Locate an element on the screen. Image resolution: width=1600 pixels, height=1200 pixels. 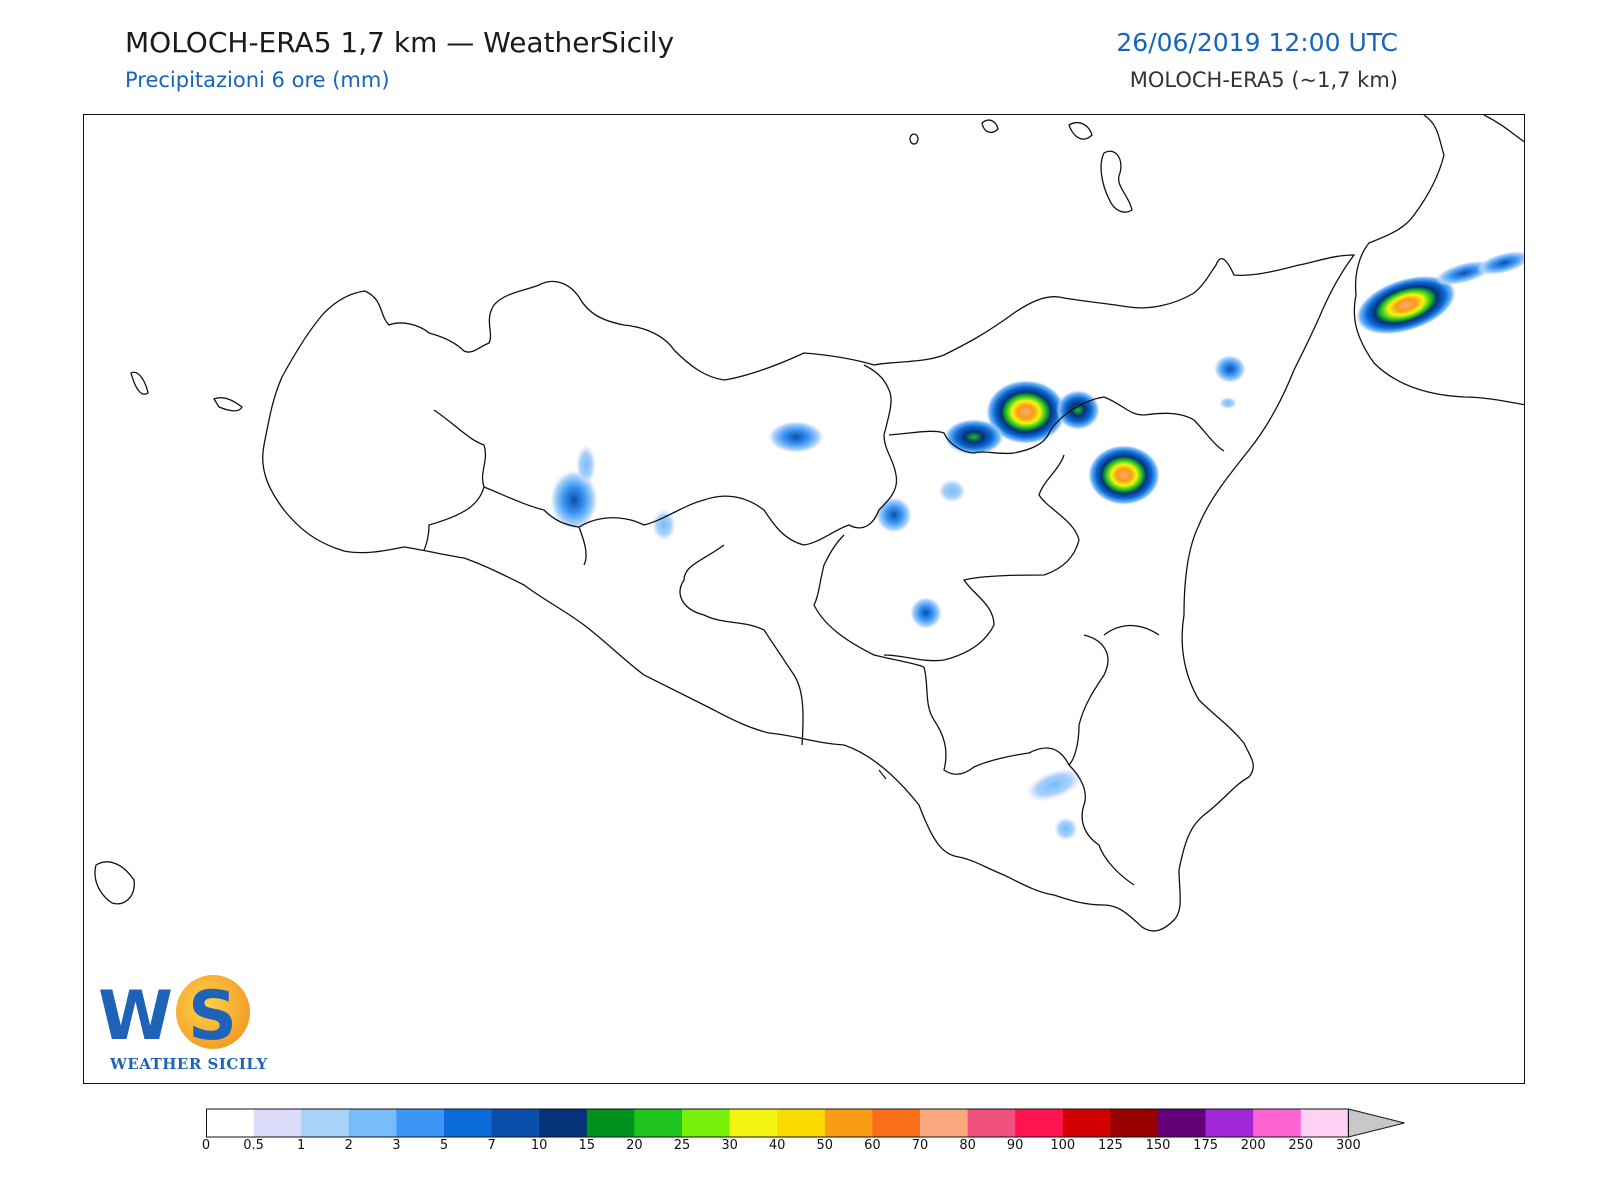
colorbar-tick-label: 200 is located at coordinates (1253, 1145).